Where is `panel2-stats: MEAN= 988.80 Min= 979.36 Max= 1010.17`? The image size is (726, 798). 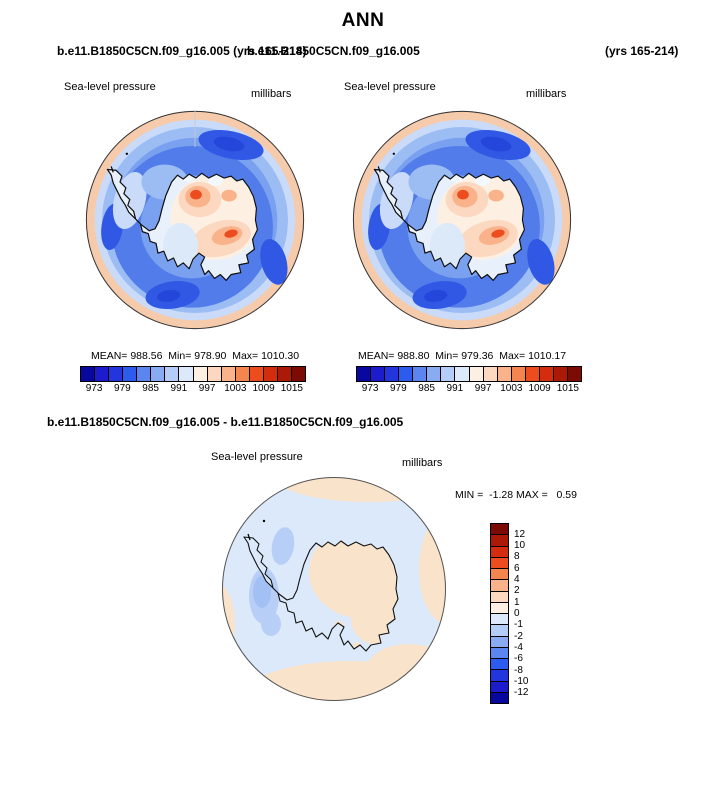
panel2-stats: MEAN= 988.80 Min= 979.36 Max= 1010.17 is located at coordinates (462, 356).